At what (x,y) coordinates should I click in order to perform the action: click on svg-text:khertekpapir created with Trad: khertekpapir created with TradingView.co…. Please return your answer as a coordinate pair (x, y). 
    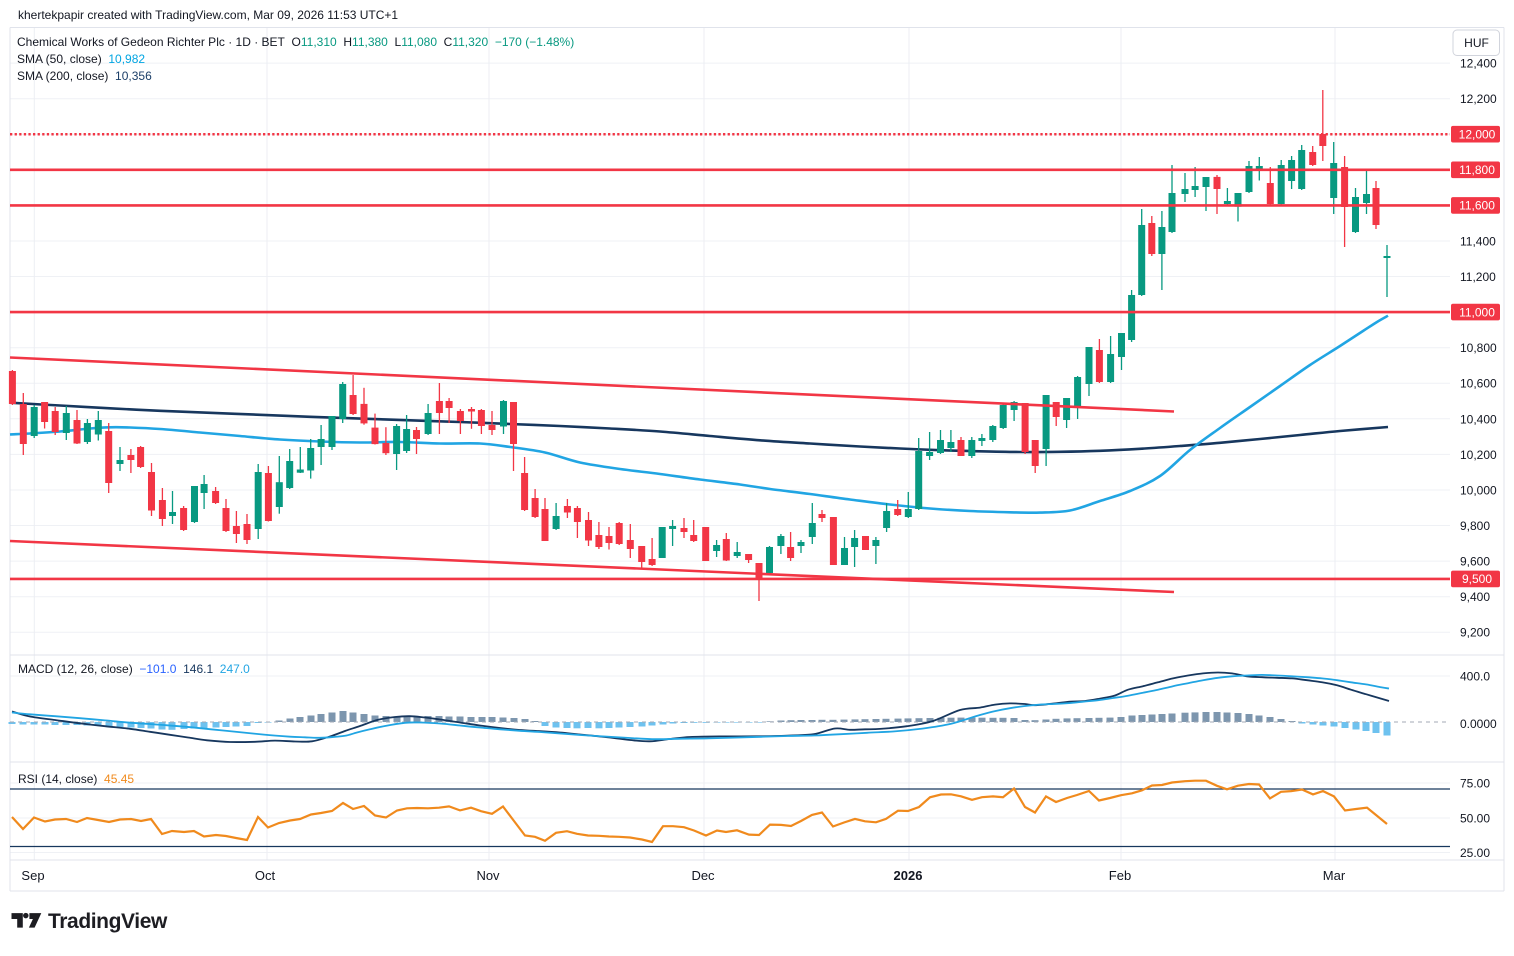
    Looking at the image, I should click on (208, 15).